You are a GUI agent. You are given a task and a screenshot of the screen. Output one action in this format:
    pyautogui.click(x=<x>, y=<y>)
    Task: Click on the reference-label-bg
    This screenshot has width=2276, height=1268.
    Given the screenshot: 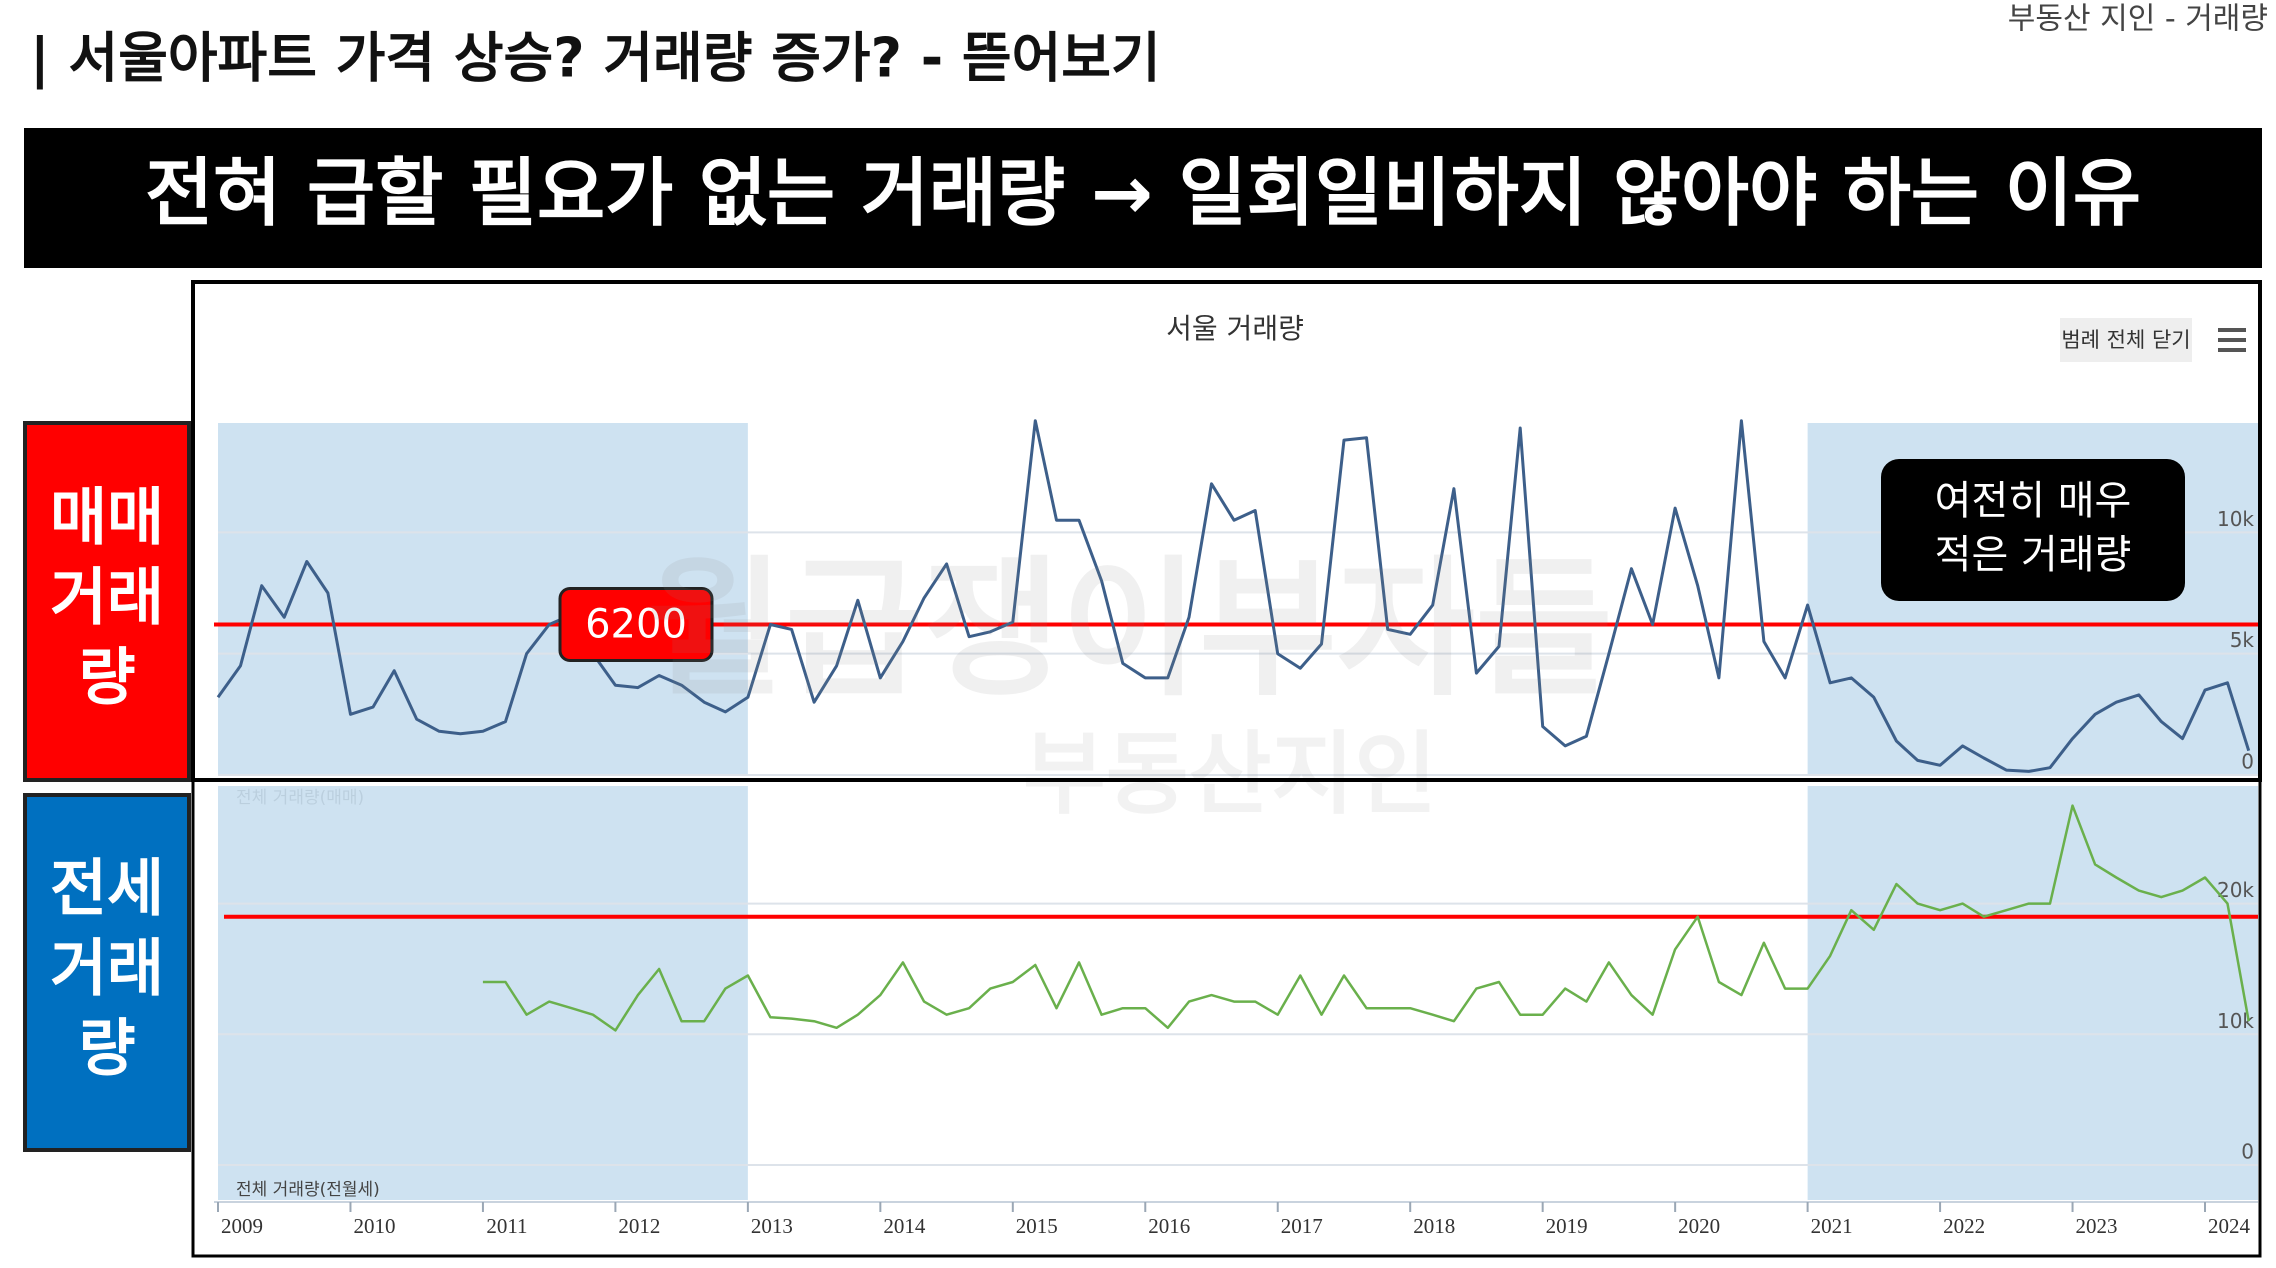 What is the action you would take?
    pyautogui.click(x=636, y=625)
    